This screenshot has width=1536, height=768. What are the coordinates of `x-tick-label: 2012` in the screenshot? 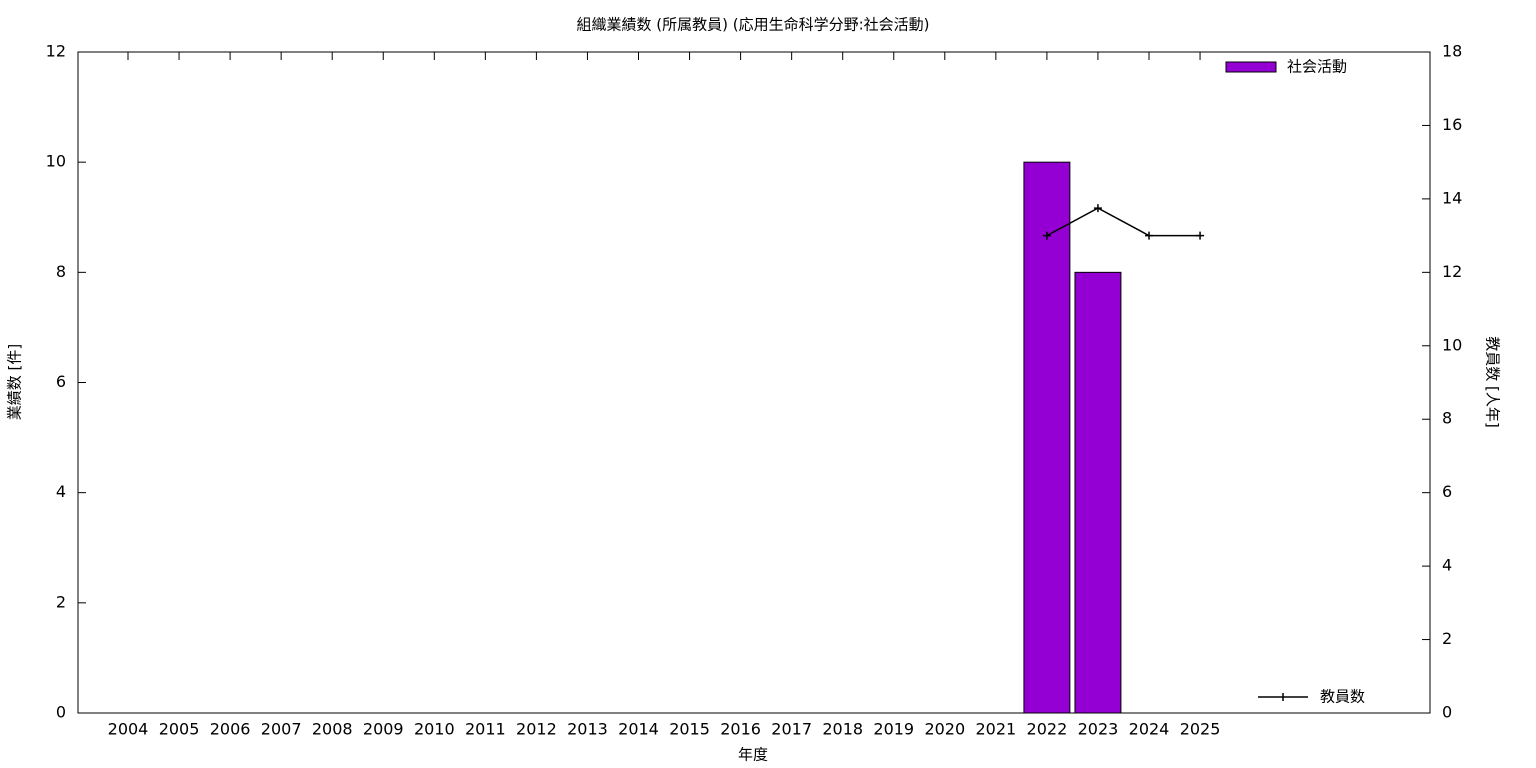 It's located at (536, 729).